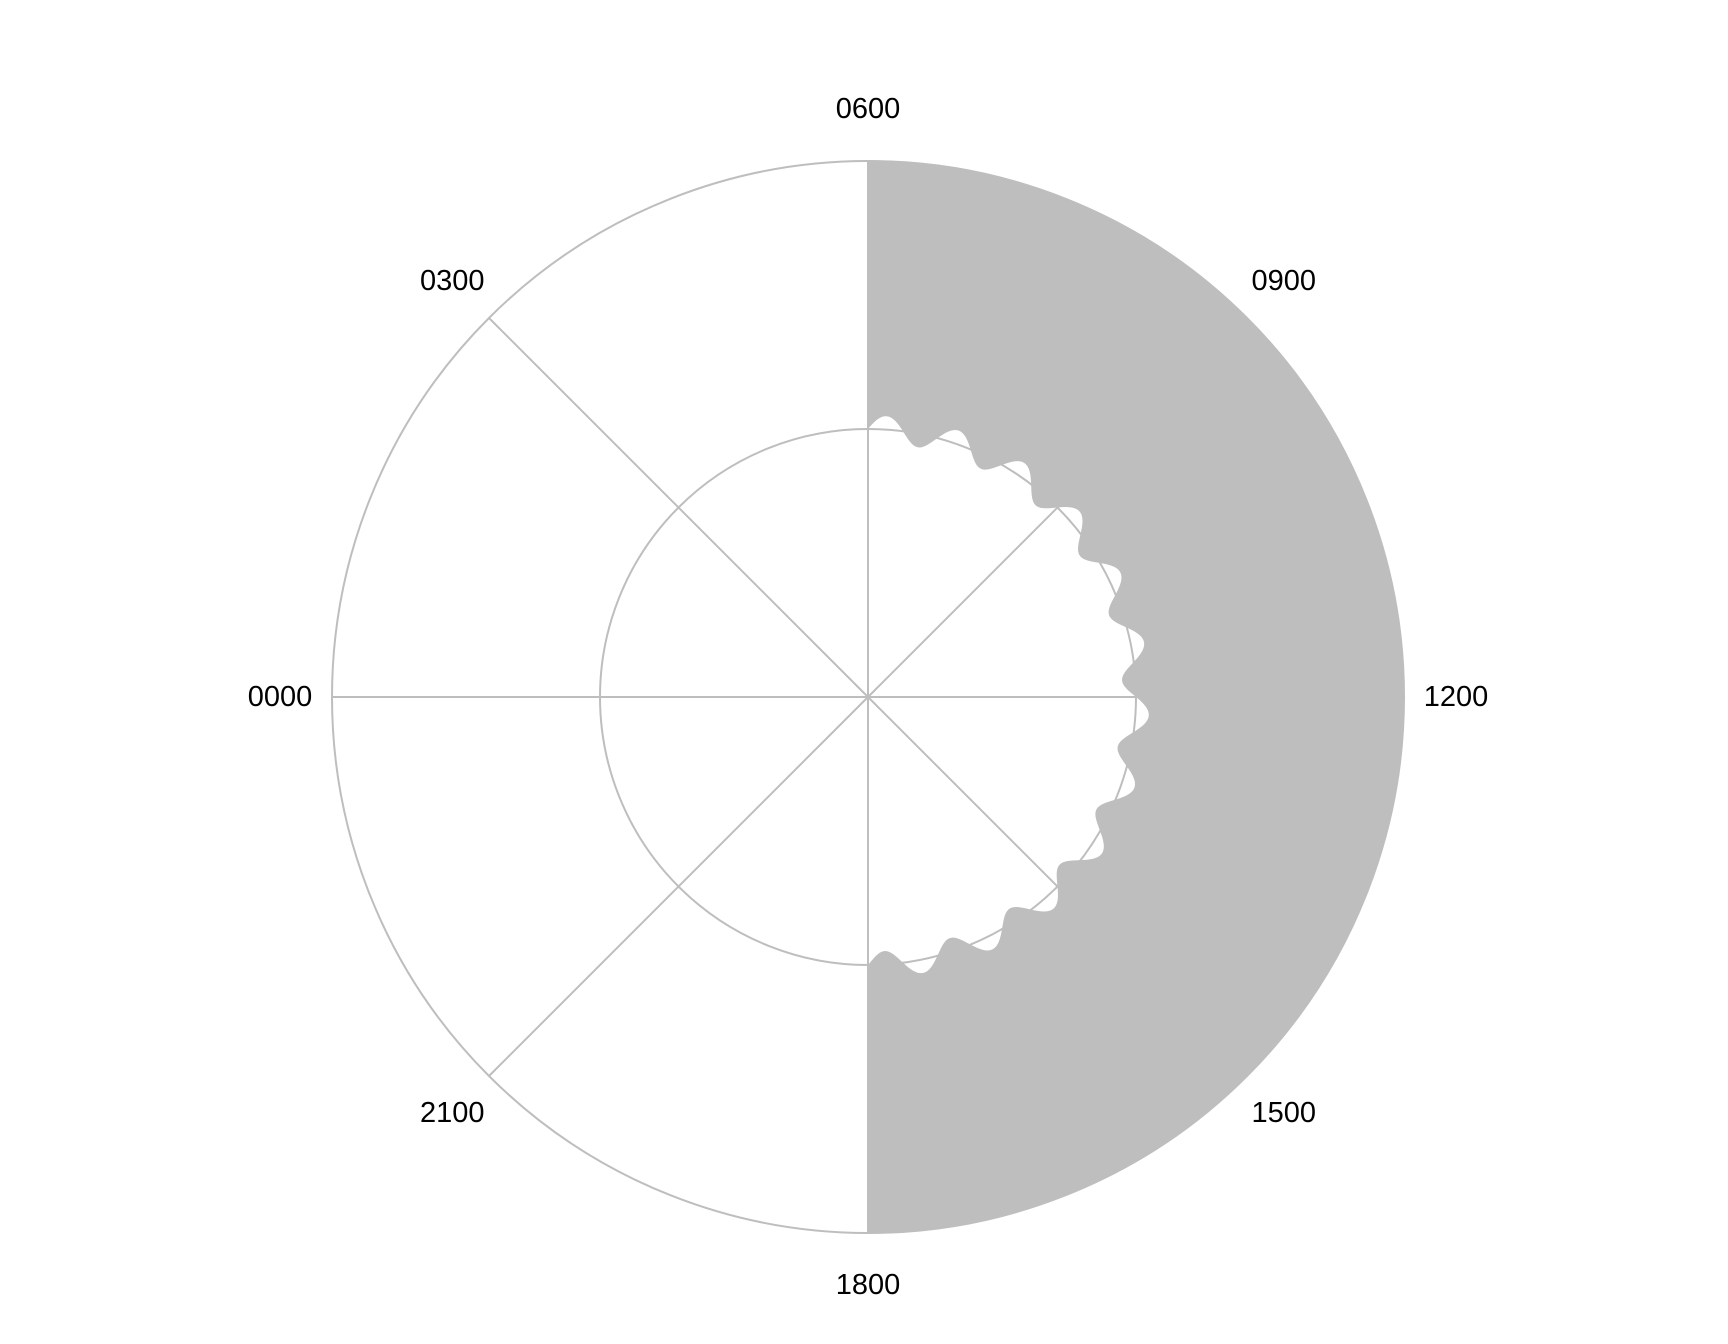  Describe the element at coordinates (868, 109) in the screenshot. I see `tick-label-0600: 0600` at that location.